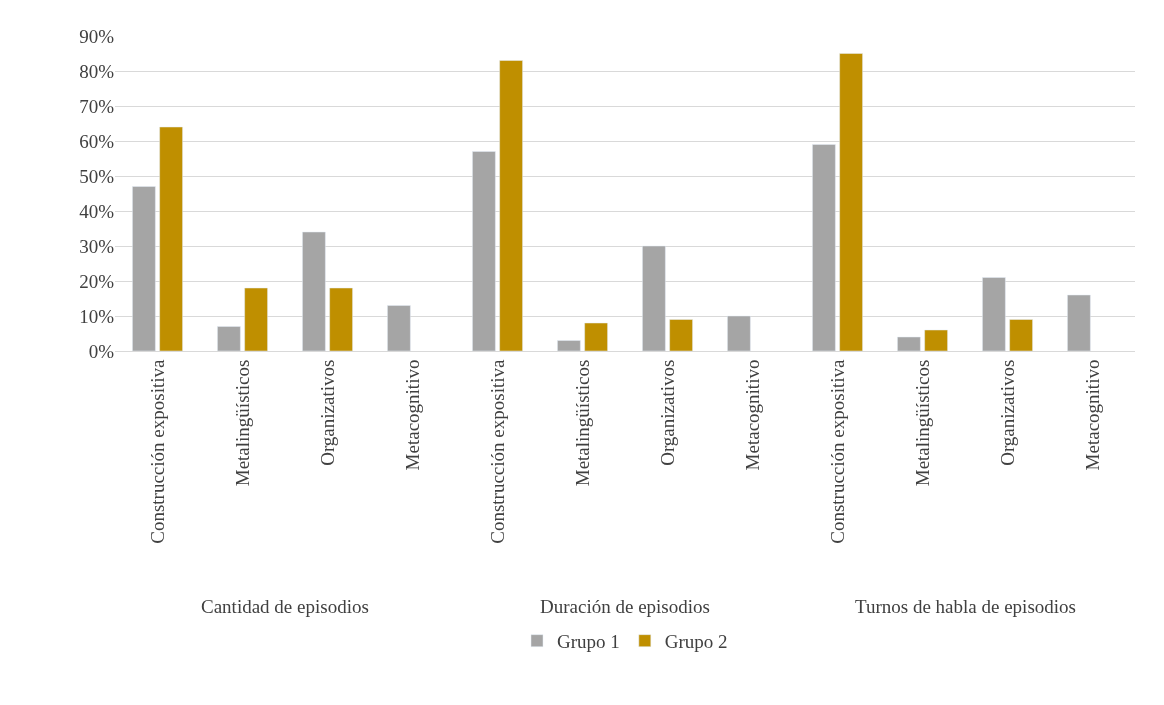  I want to click on y-tick-label: 0%, so click(101, 351).